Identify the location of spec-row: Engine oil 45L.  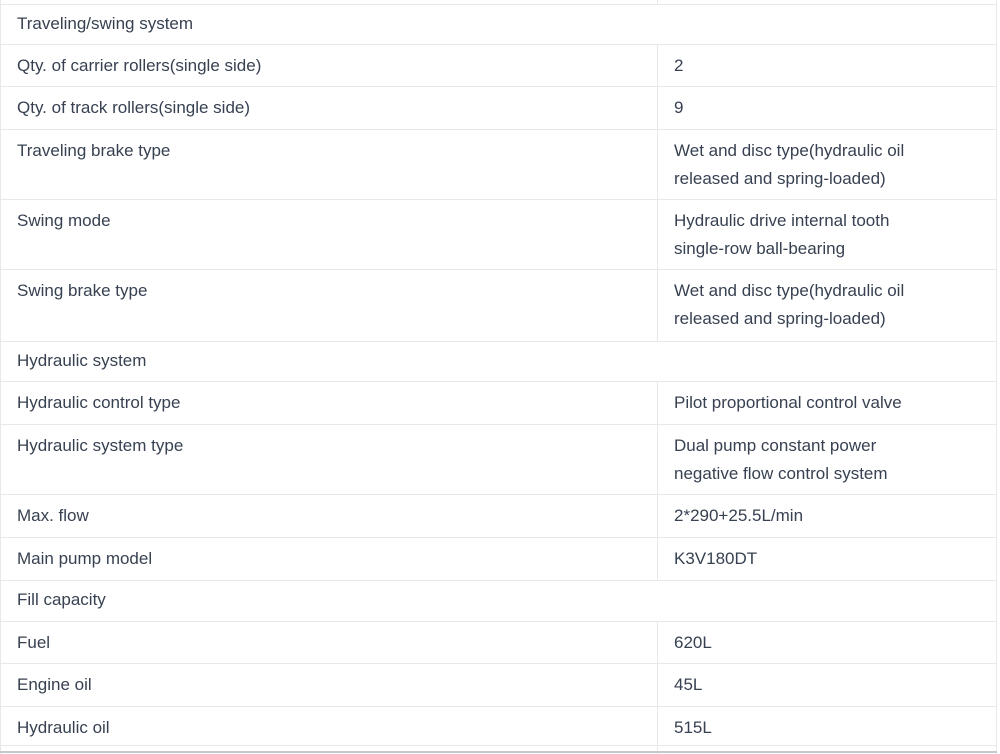
(498, 685).